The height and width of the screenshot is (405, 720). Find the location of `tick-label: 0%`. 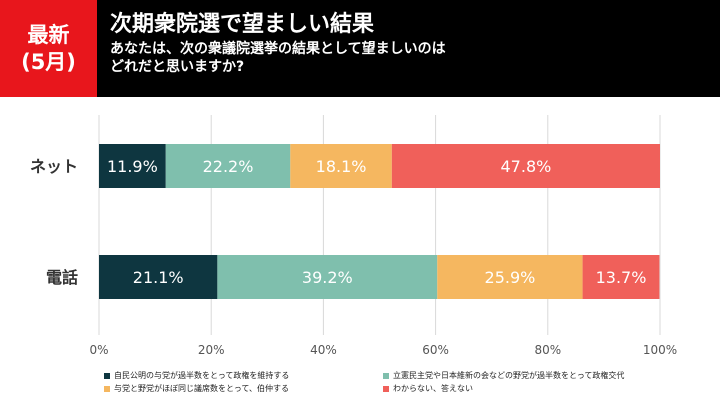

tick-label: 0% is located at coordinates (98, 350).